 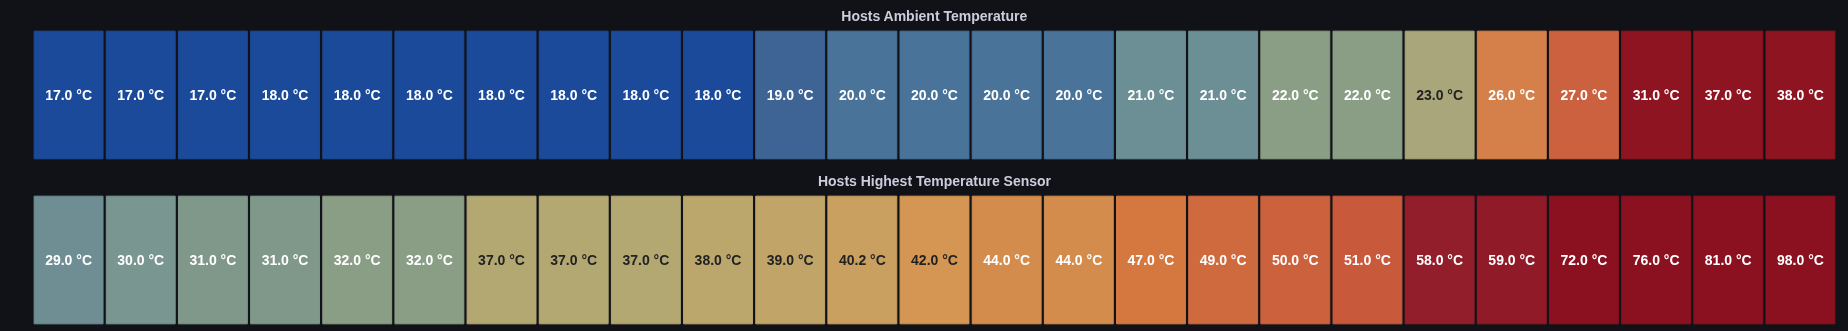 What do you see at coordinates (934, 260) in the screenshot?
I see `data-label: 42.0 °C` at bounding box center [934, 260].